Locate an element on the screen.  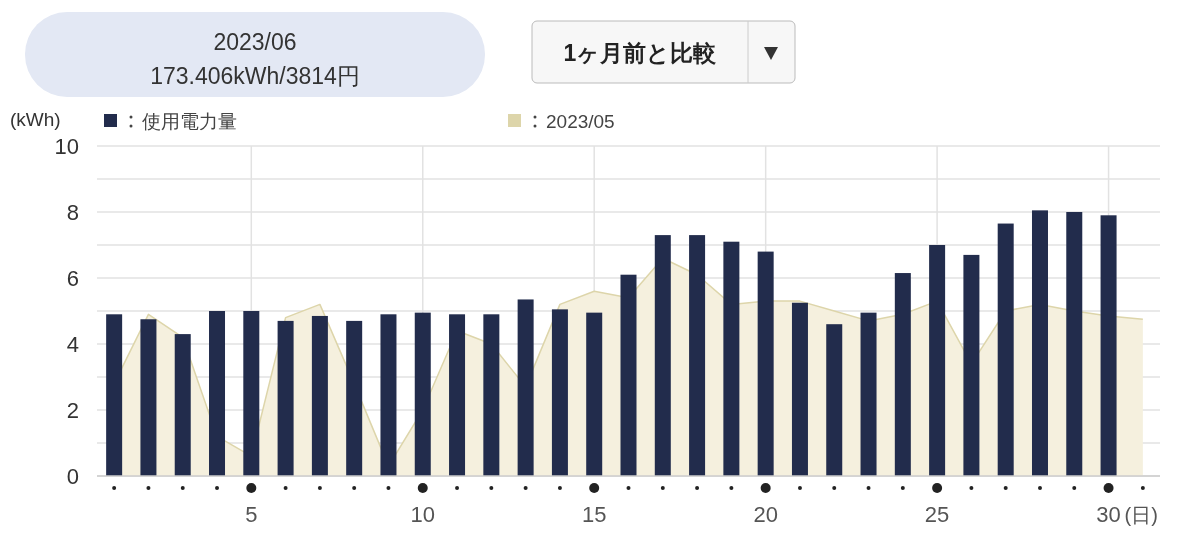
x-tick-label: 25 is located at coordinates (937, 514).